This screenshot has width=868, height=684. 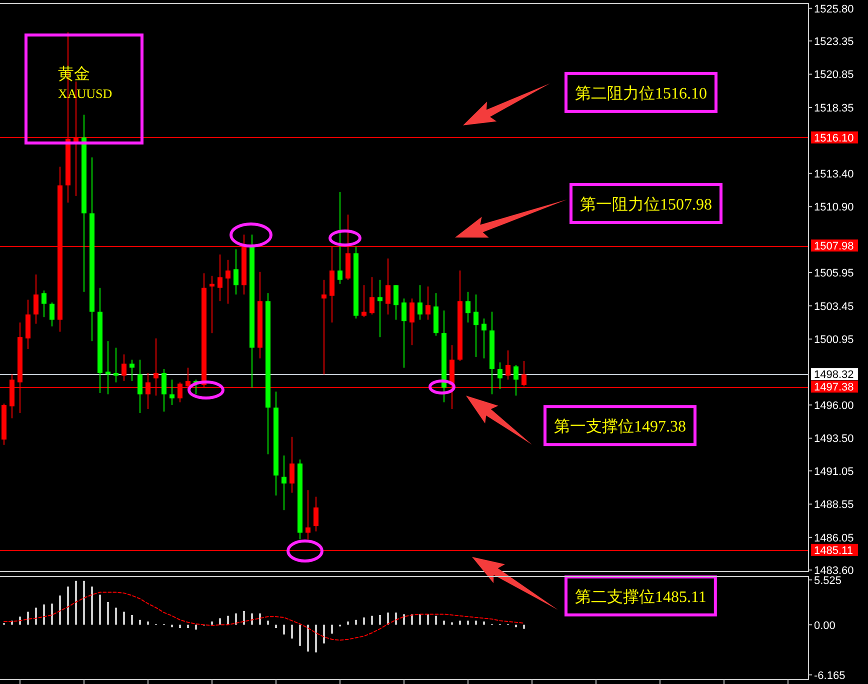 I want to click on ref-line-label: 1497.38, so click(x=834, y=388).